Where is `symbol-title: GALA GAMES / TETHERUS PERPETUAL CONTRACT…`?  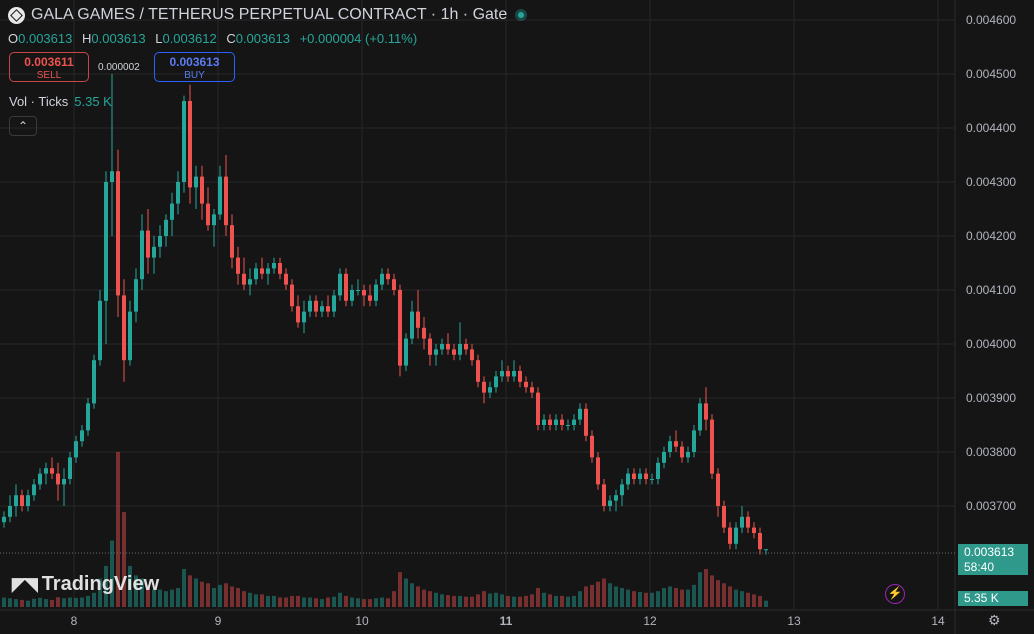 symbol-title: GALA GAMES / TETHERUS PERPETUAL CONTRACT… is located at coordinates (269, 14).